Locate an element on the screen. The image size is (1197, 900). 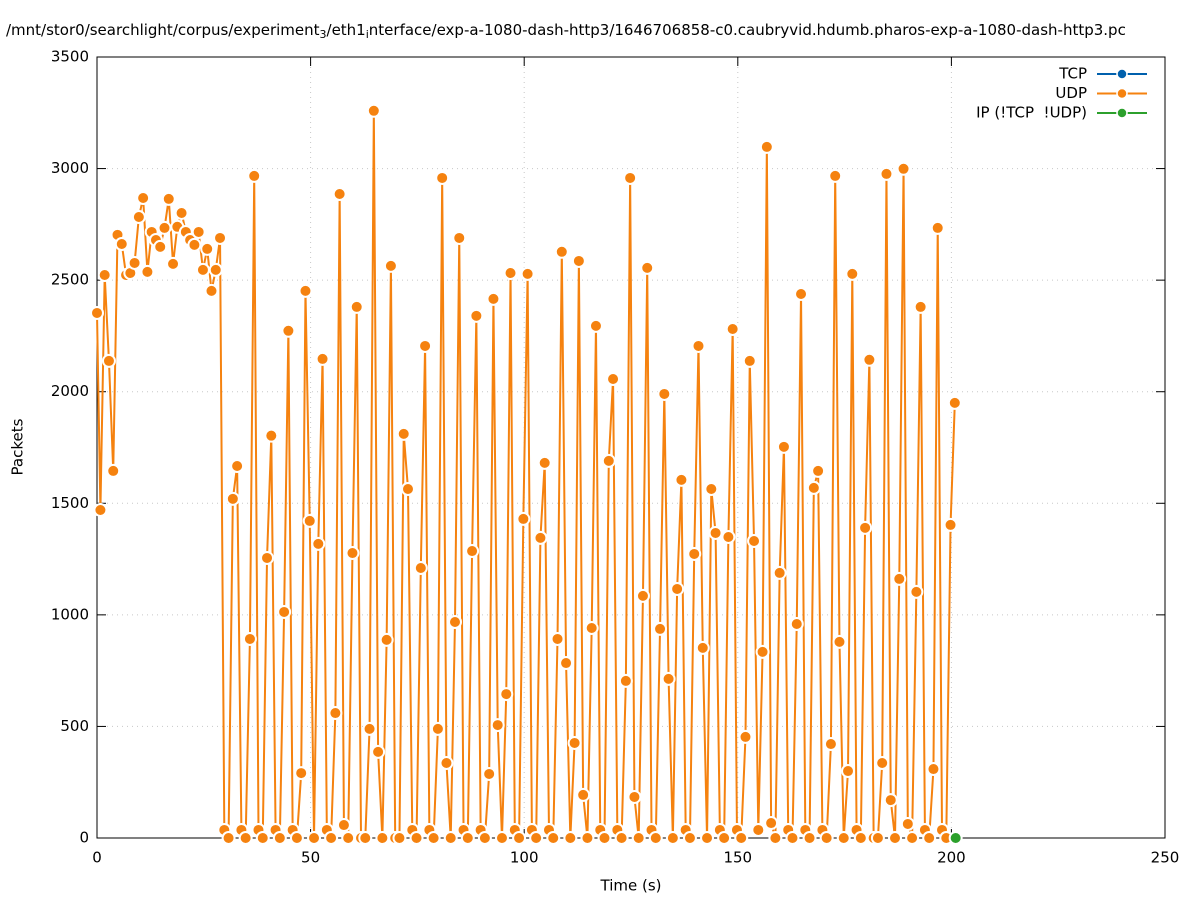
y-tick-label: 3000 is located at coordinates (70, 168).